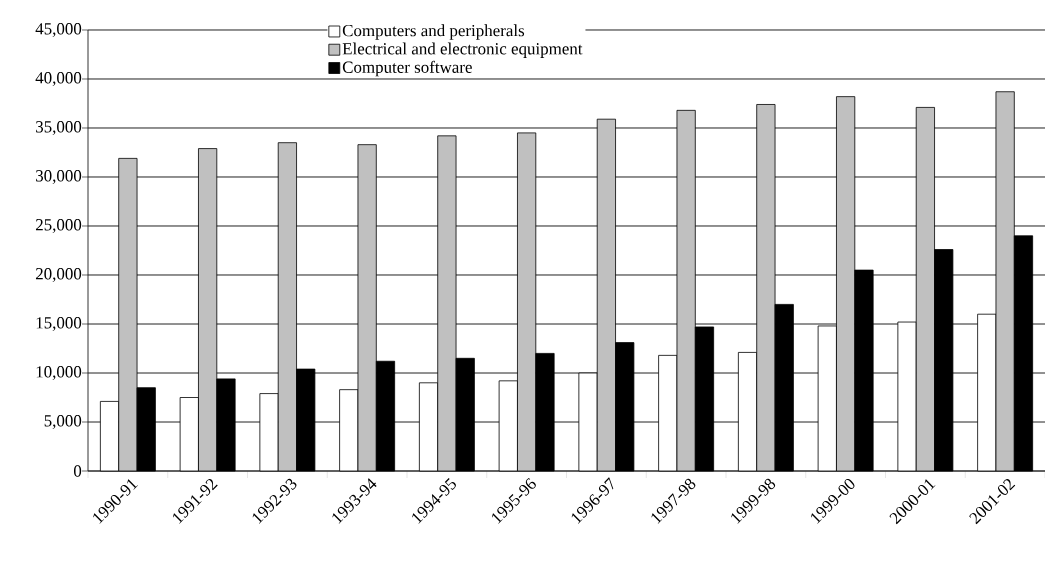  Describe the element at coordinates (63, 422) in the screenshot. I see `y-tick-label: 5,000` at that location.